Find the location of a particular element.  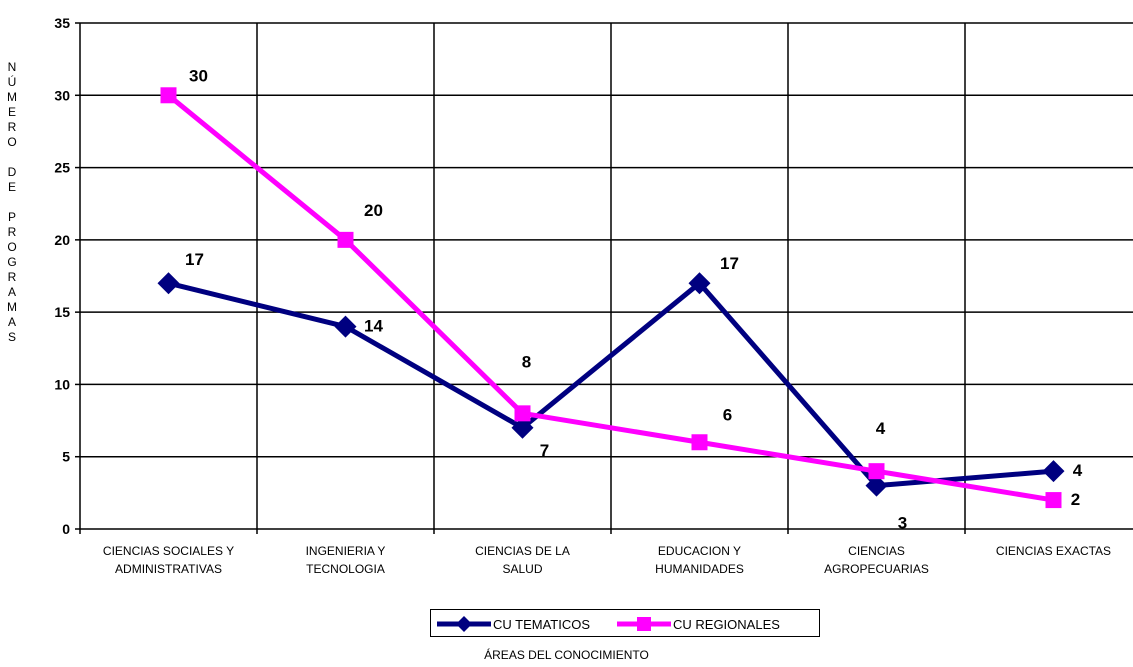

x-tick-label: CIENCIAS SOCIALES Y ADMINISTRATIVAS is located at coordinates (168, 560).